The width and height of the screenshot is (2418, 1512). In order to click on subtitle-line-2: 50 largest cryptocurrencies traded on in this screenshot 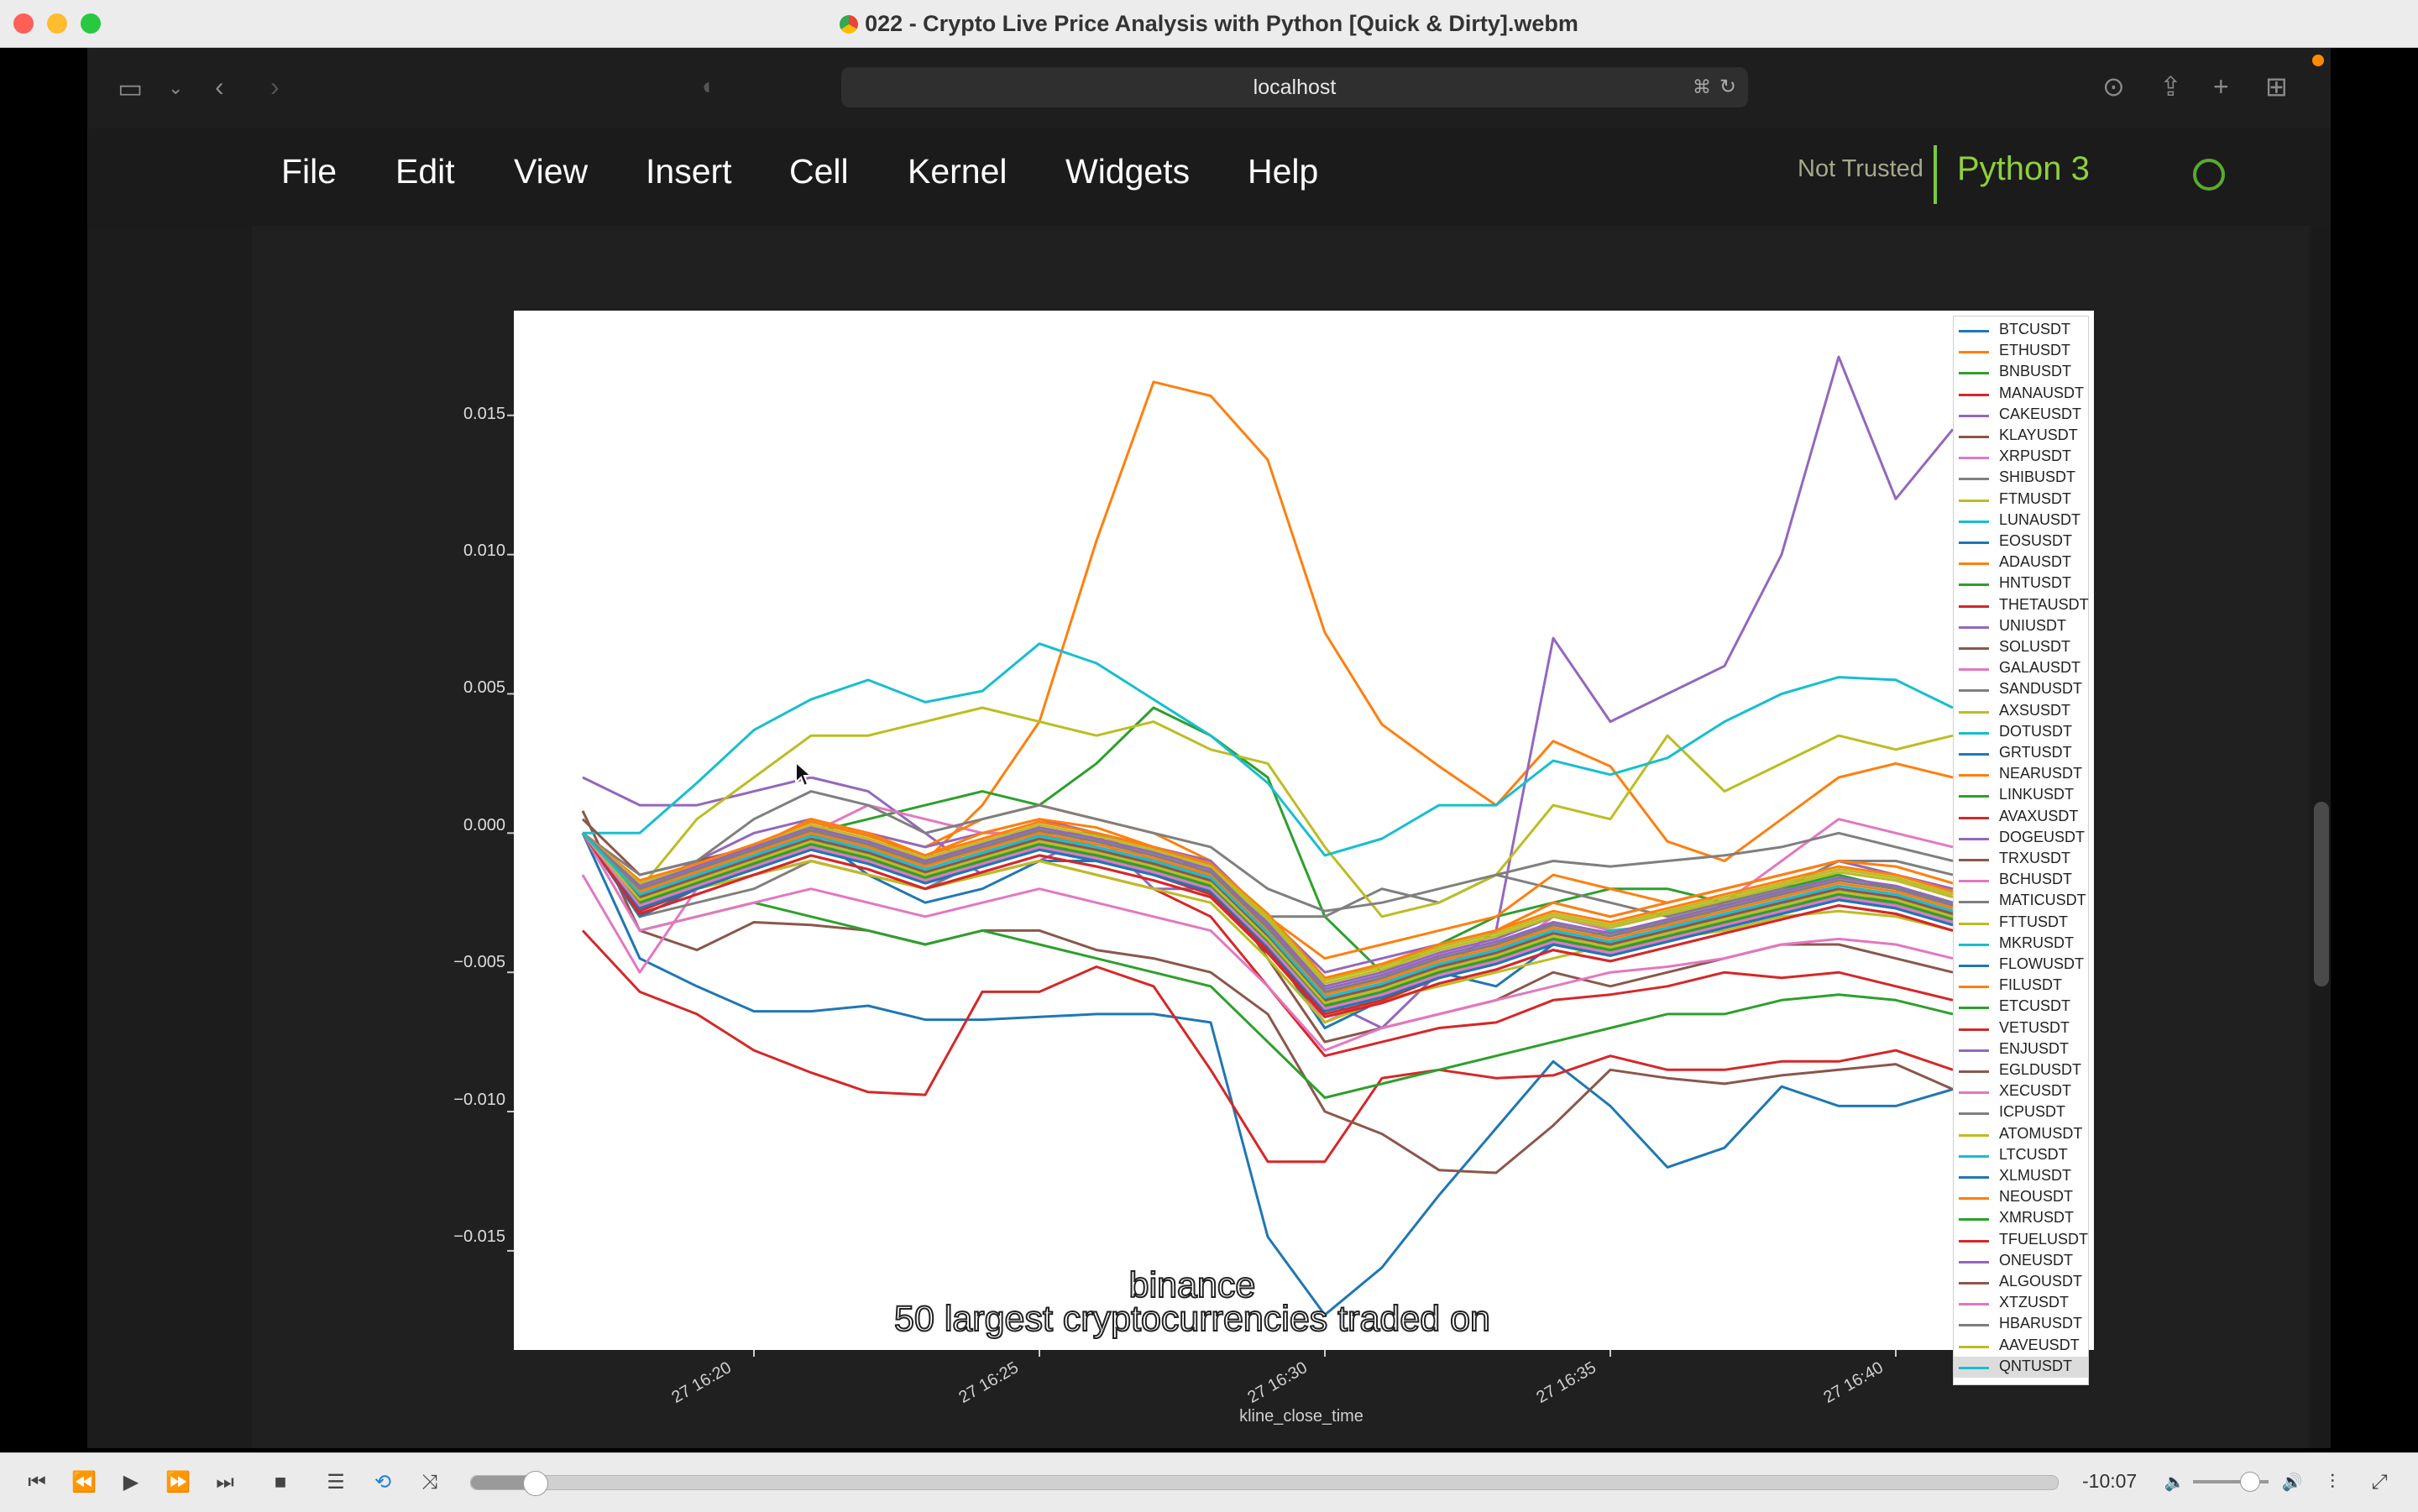, I will do `click(1192, 1319)`.